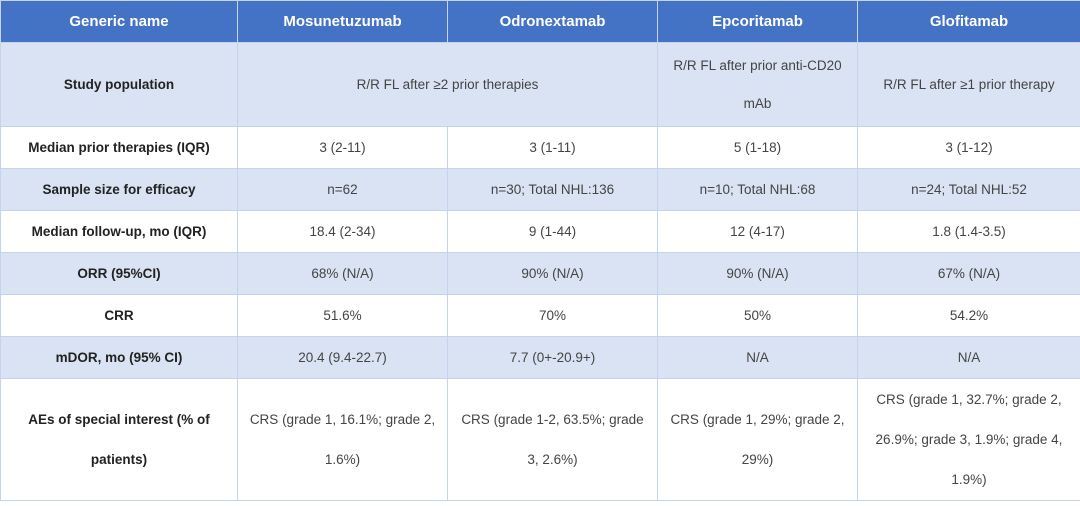  I want to click on table-cell: 54.2%, so click(968, 315).